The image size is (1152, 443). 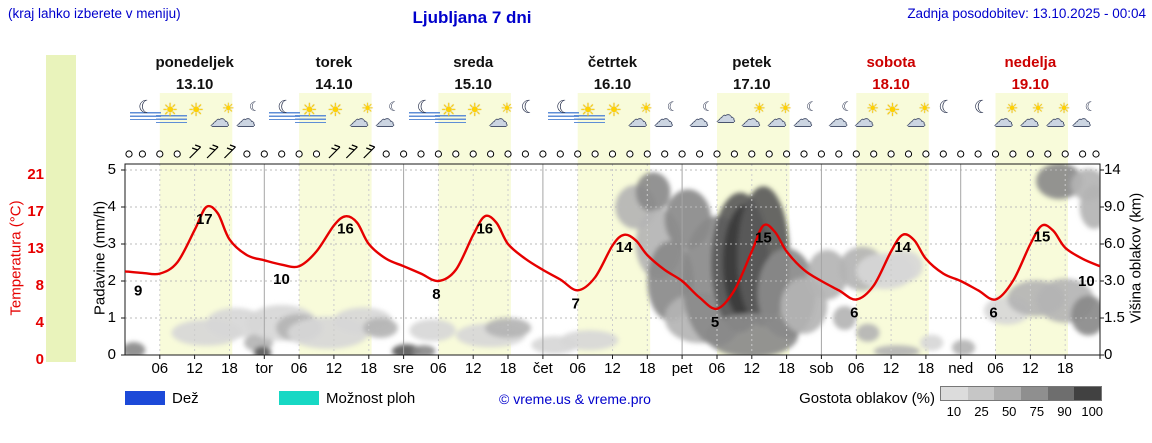 What do you see at coordinates (299, 398) in the screenshot?
I see `showers-legend-swatch` at bounding box center [299, 398].